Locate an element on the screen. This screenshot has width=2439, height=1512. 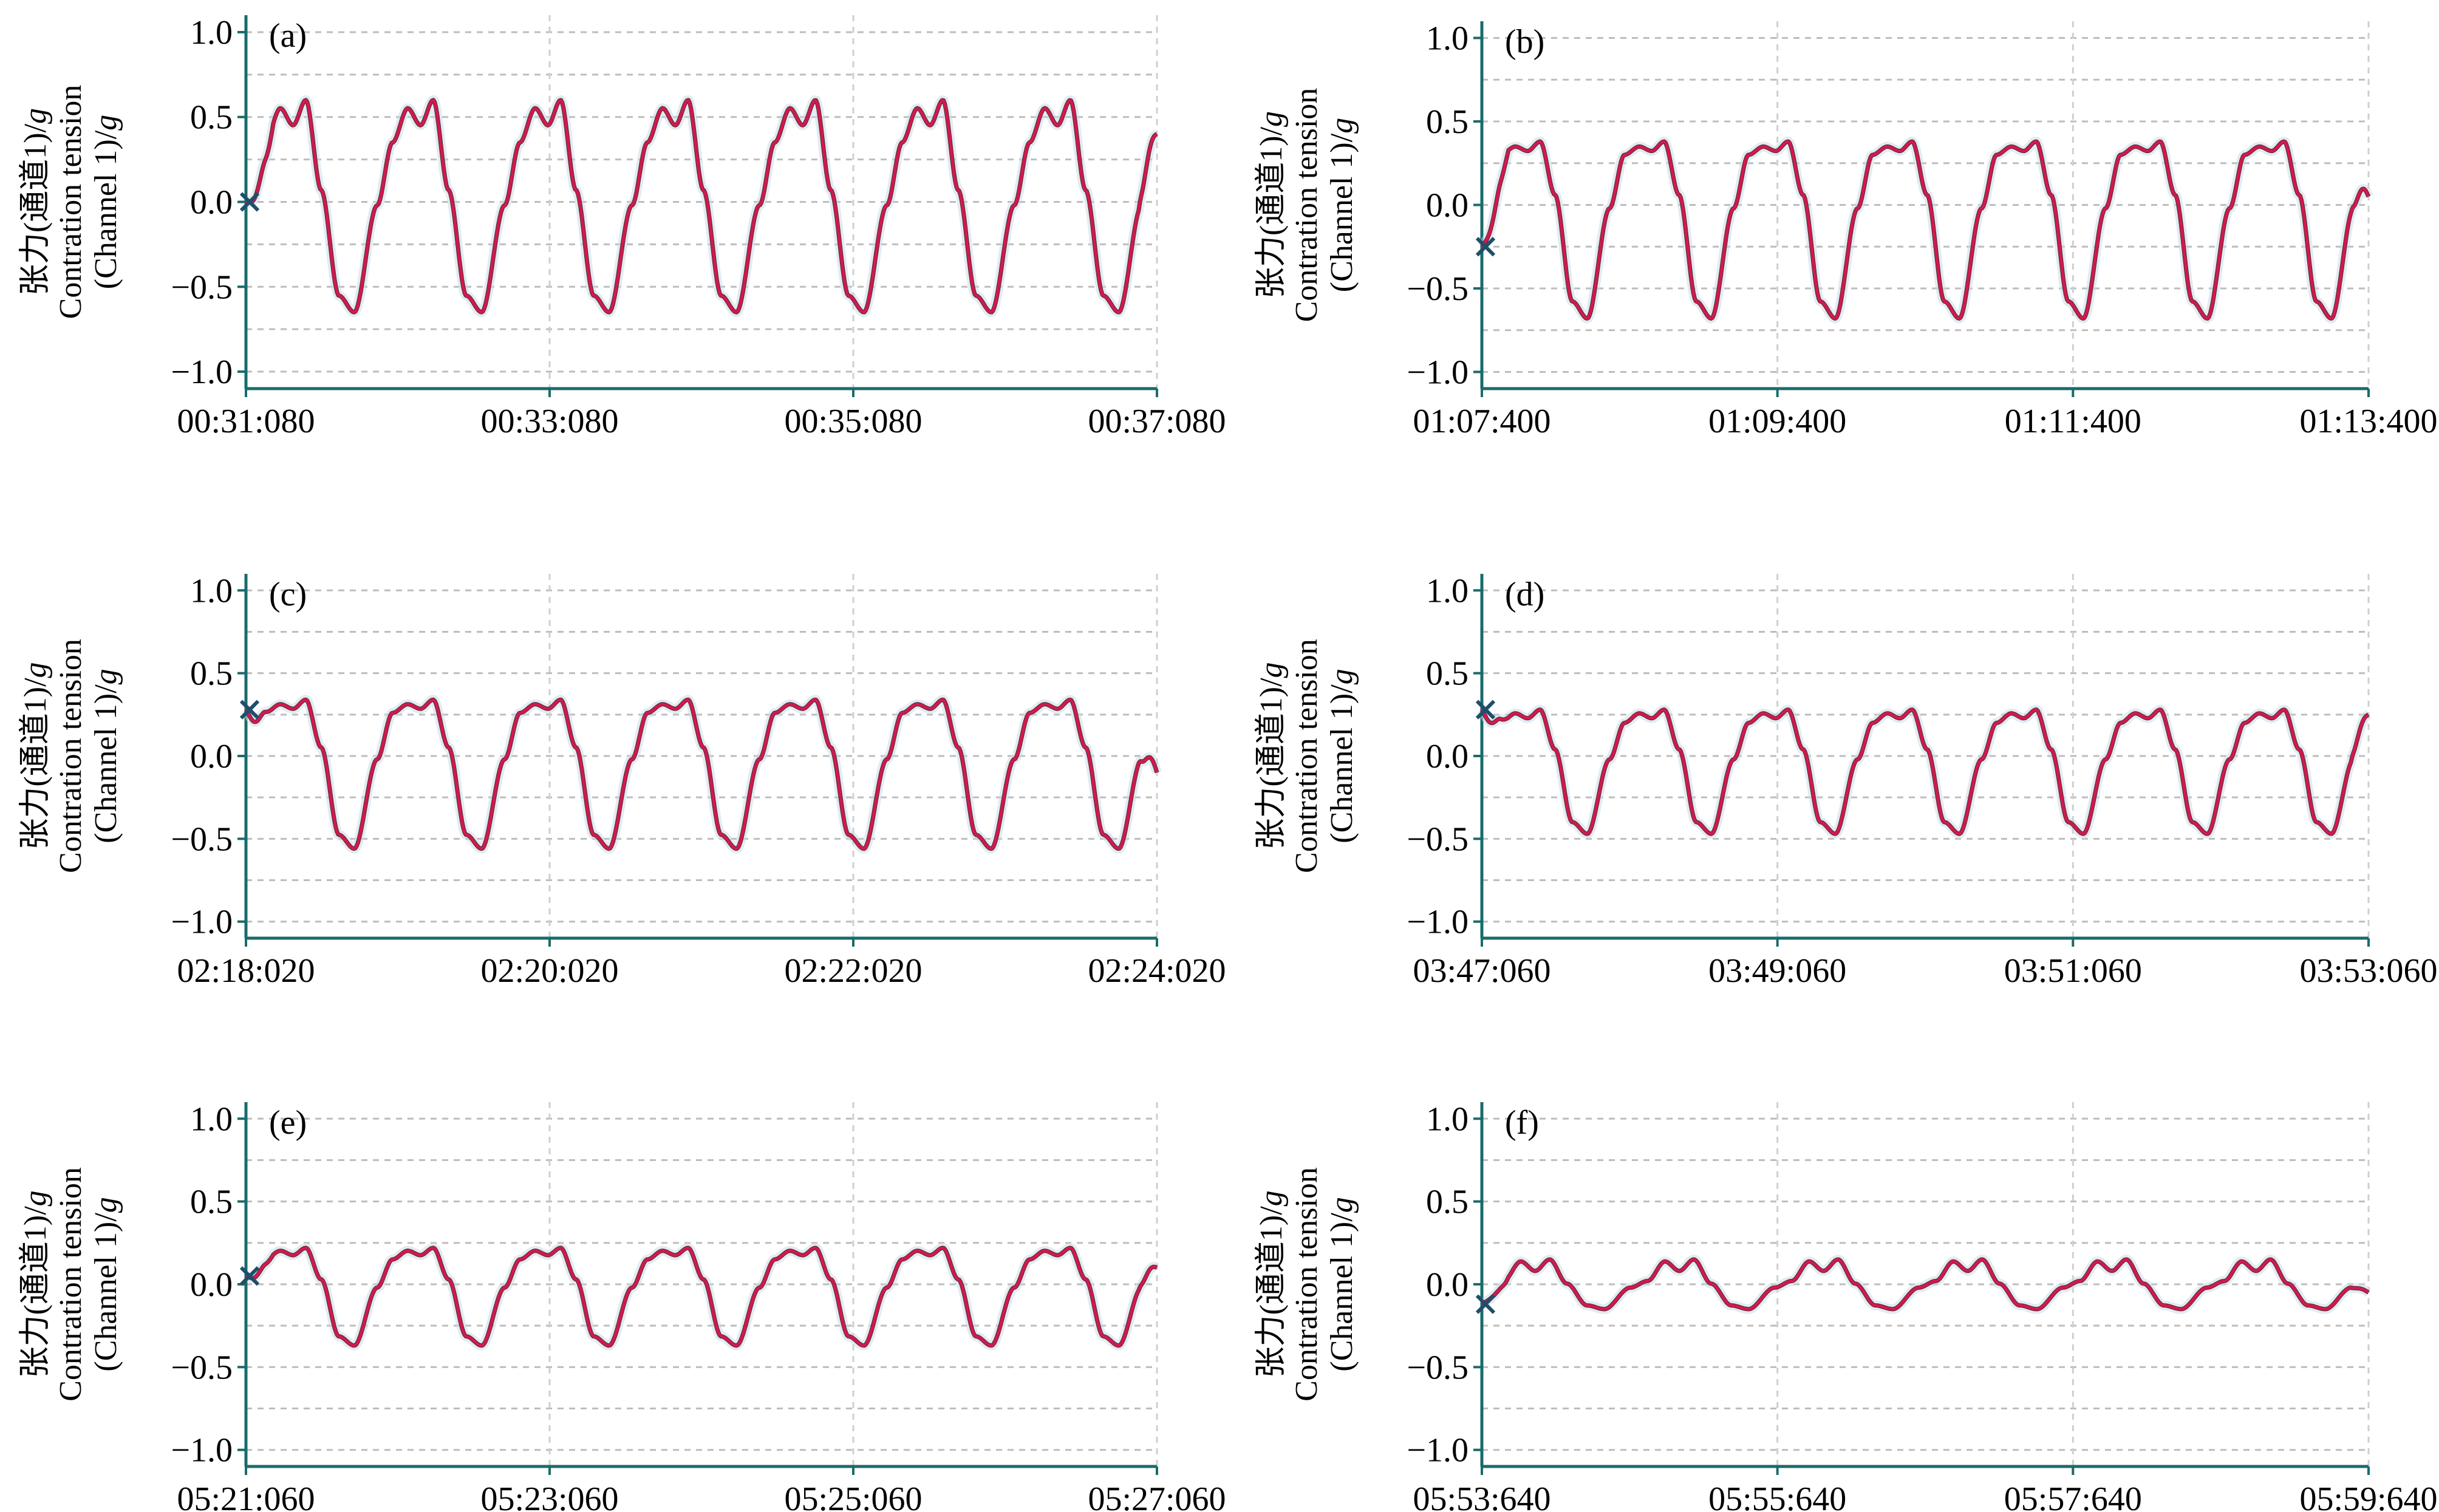
x-tick-label: 05:23:060 is located at coordinates (549, 1496).